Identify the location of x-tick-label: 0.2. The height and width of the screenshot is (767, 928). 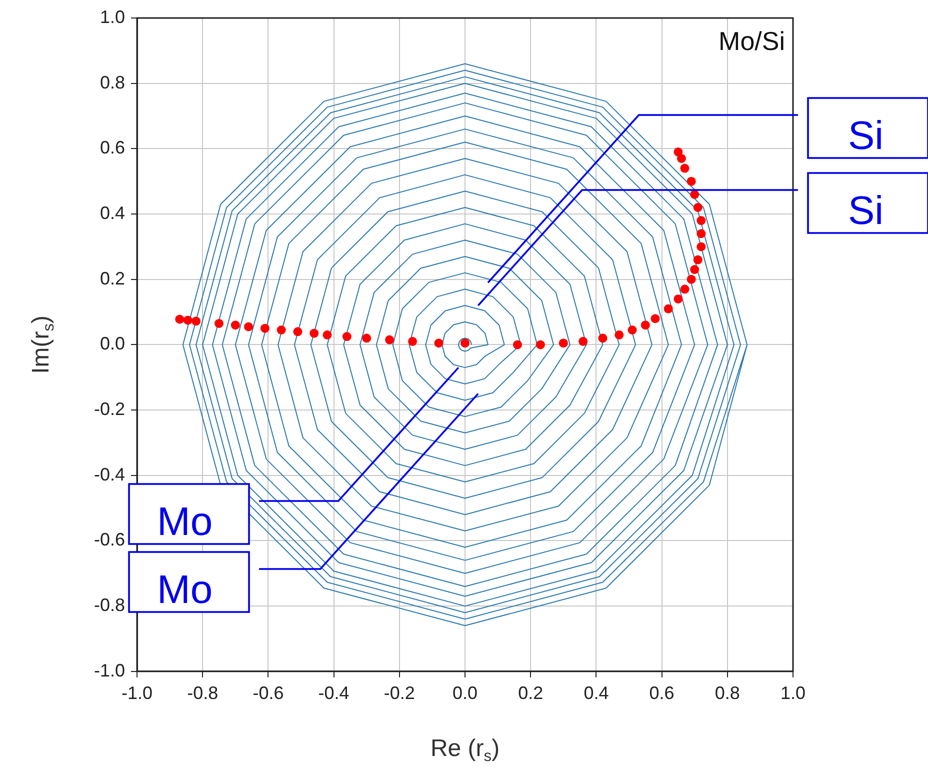
(531, 693).